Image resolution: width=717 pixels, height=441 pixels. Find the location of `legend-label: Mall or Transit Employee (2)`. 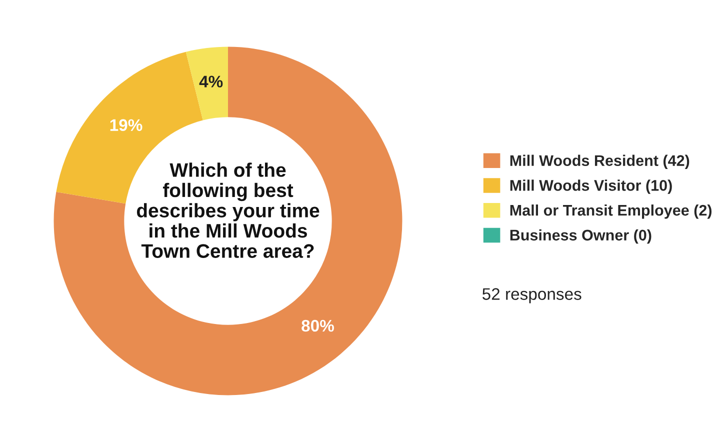

legend-label: Mall or Transit Employee (2) is located at coordinates (611, 211).